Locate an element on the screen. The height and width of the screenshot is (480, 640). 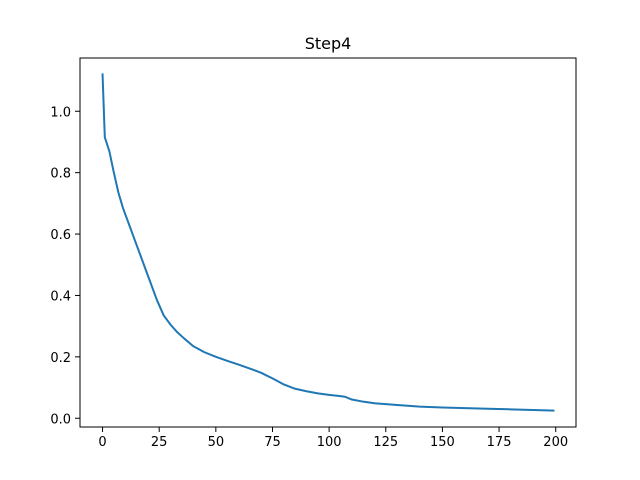
y-tick-label: 1.0 is located at coordinates (60, 112).